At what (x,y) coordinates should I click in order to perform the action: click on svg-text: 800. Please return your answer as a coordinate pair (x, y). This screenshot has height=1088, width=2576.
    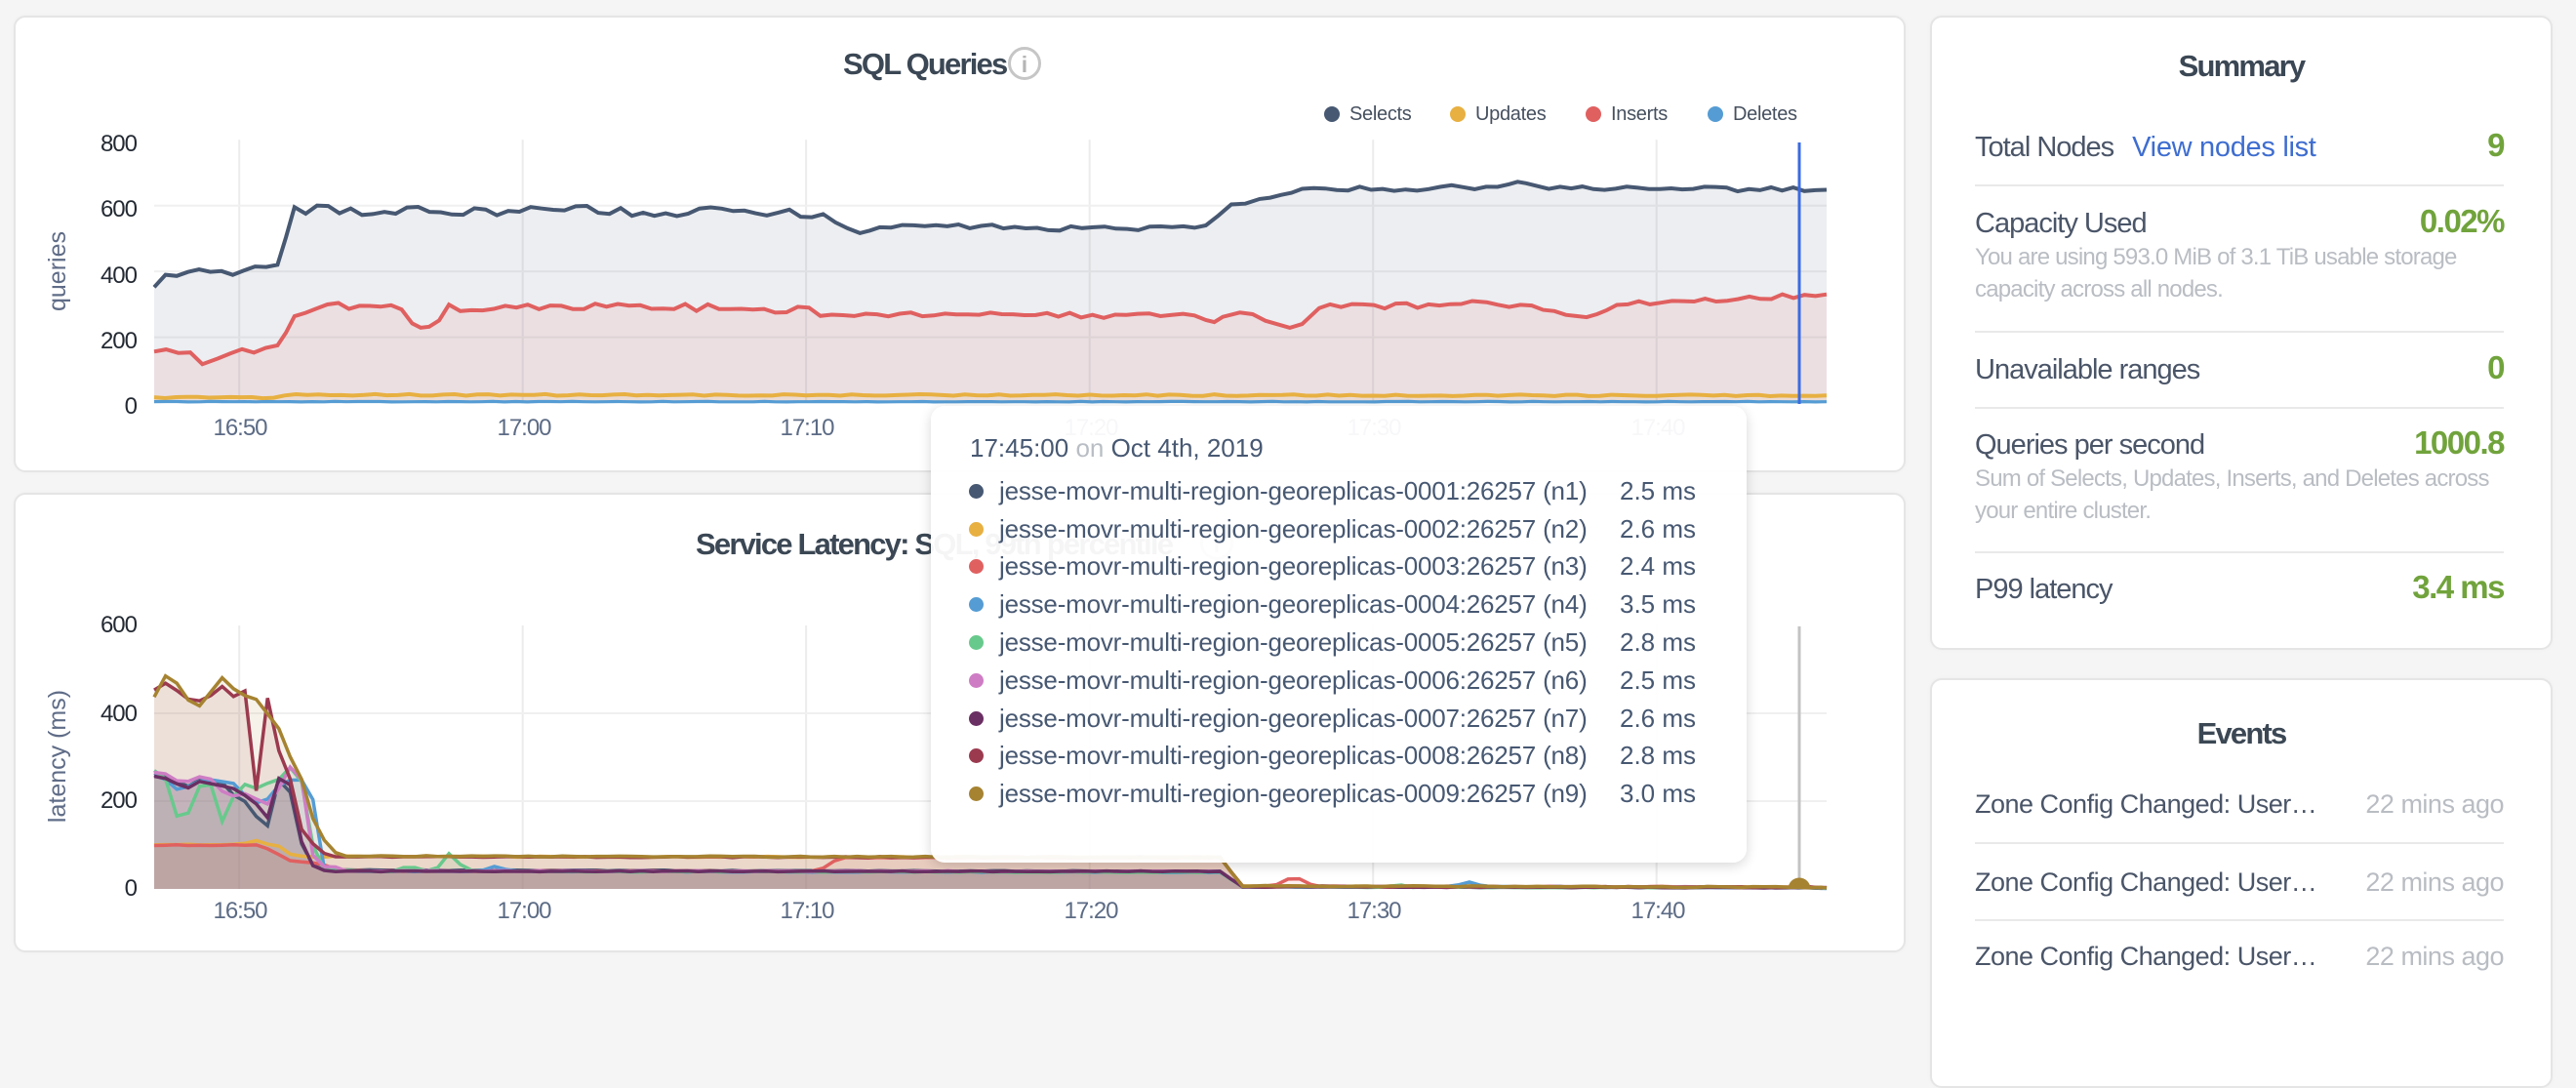
    Looking at the image, I should click on (119, 144).